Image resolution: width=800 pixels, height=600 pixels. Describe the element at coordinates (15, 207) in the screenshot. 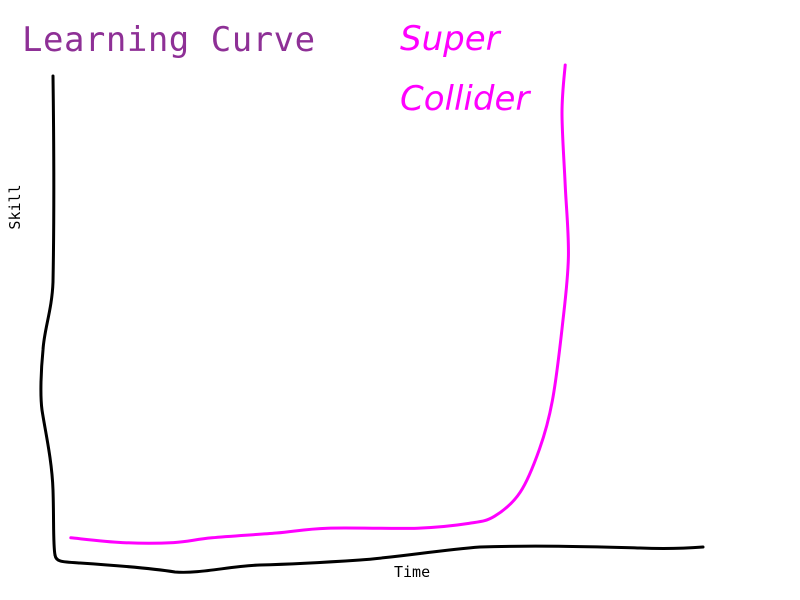

I see `y-axis-label: Skill` at that location.